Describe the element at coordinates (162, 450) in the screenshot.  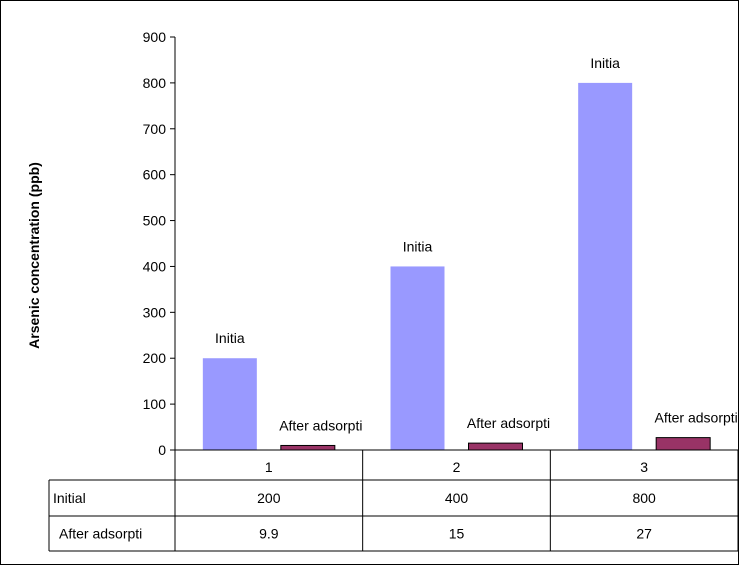
I see `y-tick-label: 0` at that location.